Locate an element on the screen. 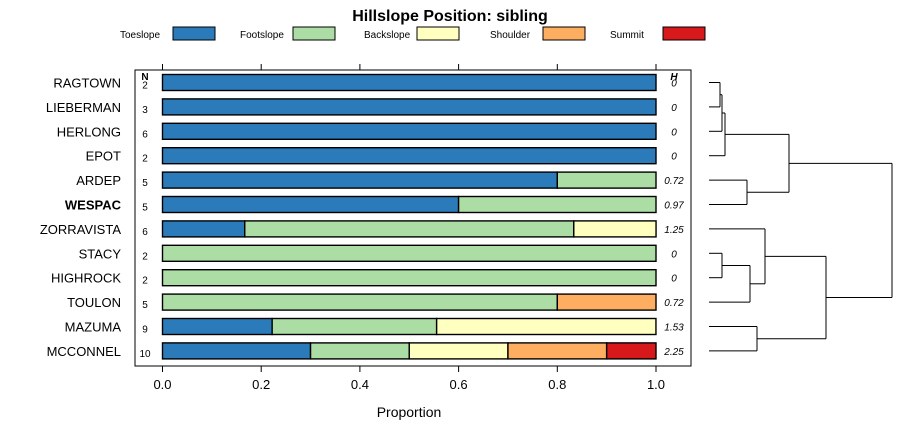 This screenshot has width=900, height=440. row-label: MCCONNEL is located at coordinates (84, 351).